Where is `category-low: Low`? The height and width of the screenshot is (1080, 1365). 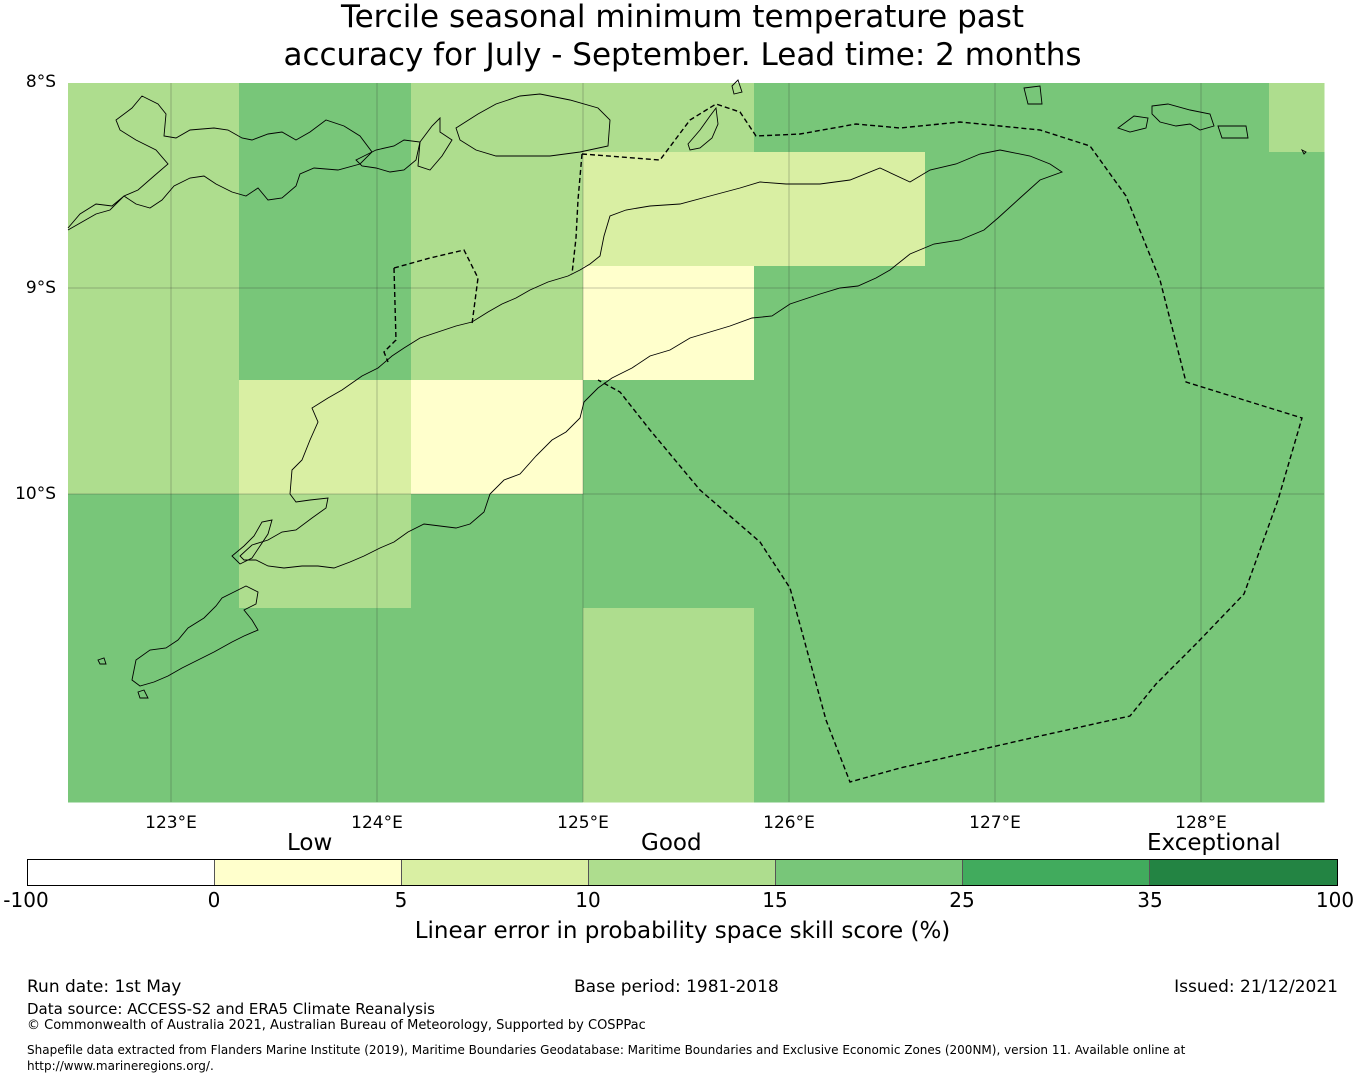
category-low: Low is located at coordinates (310, 843).